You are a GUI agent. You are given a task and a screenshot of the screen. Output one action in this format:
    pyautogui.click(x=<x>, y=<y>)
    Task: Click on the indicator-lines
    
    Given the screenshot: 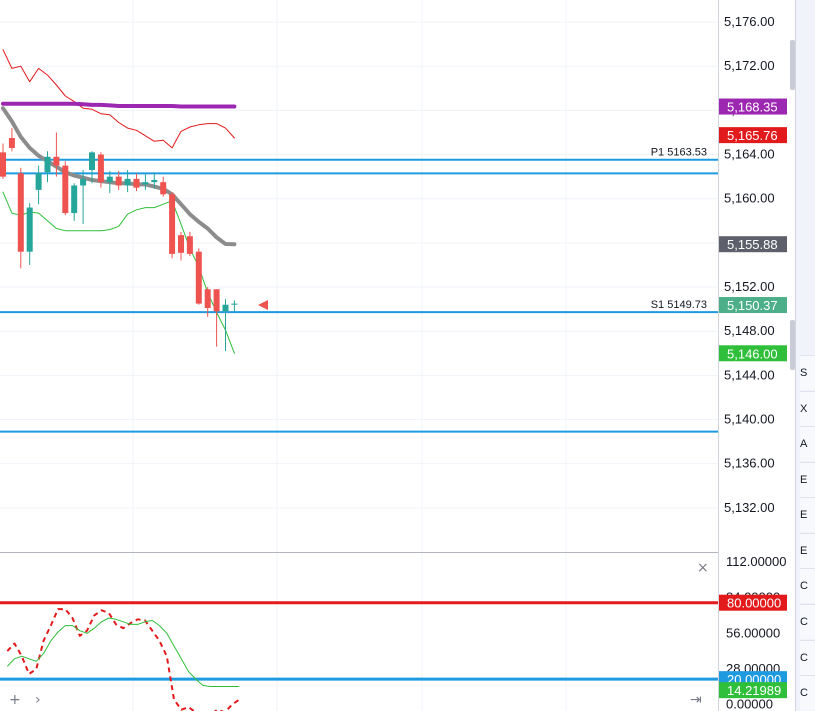 What is the action you would take?
    pyautogui.click(x=119, y=201)
    